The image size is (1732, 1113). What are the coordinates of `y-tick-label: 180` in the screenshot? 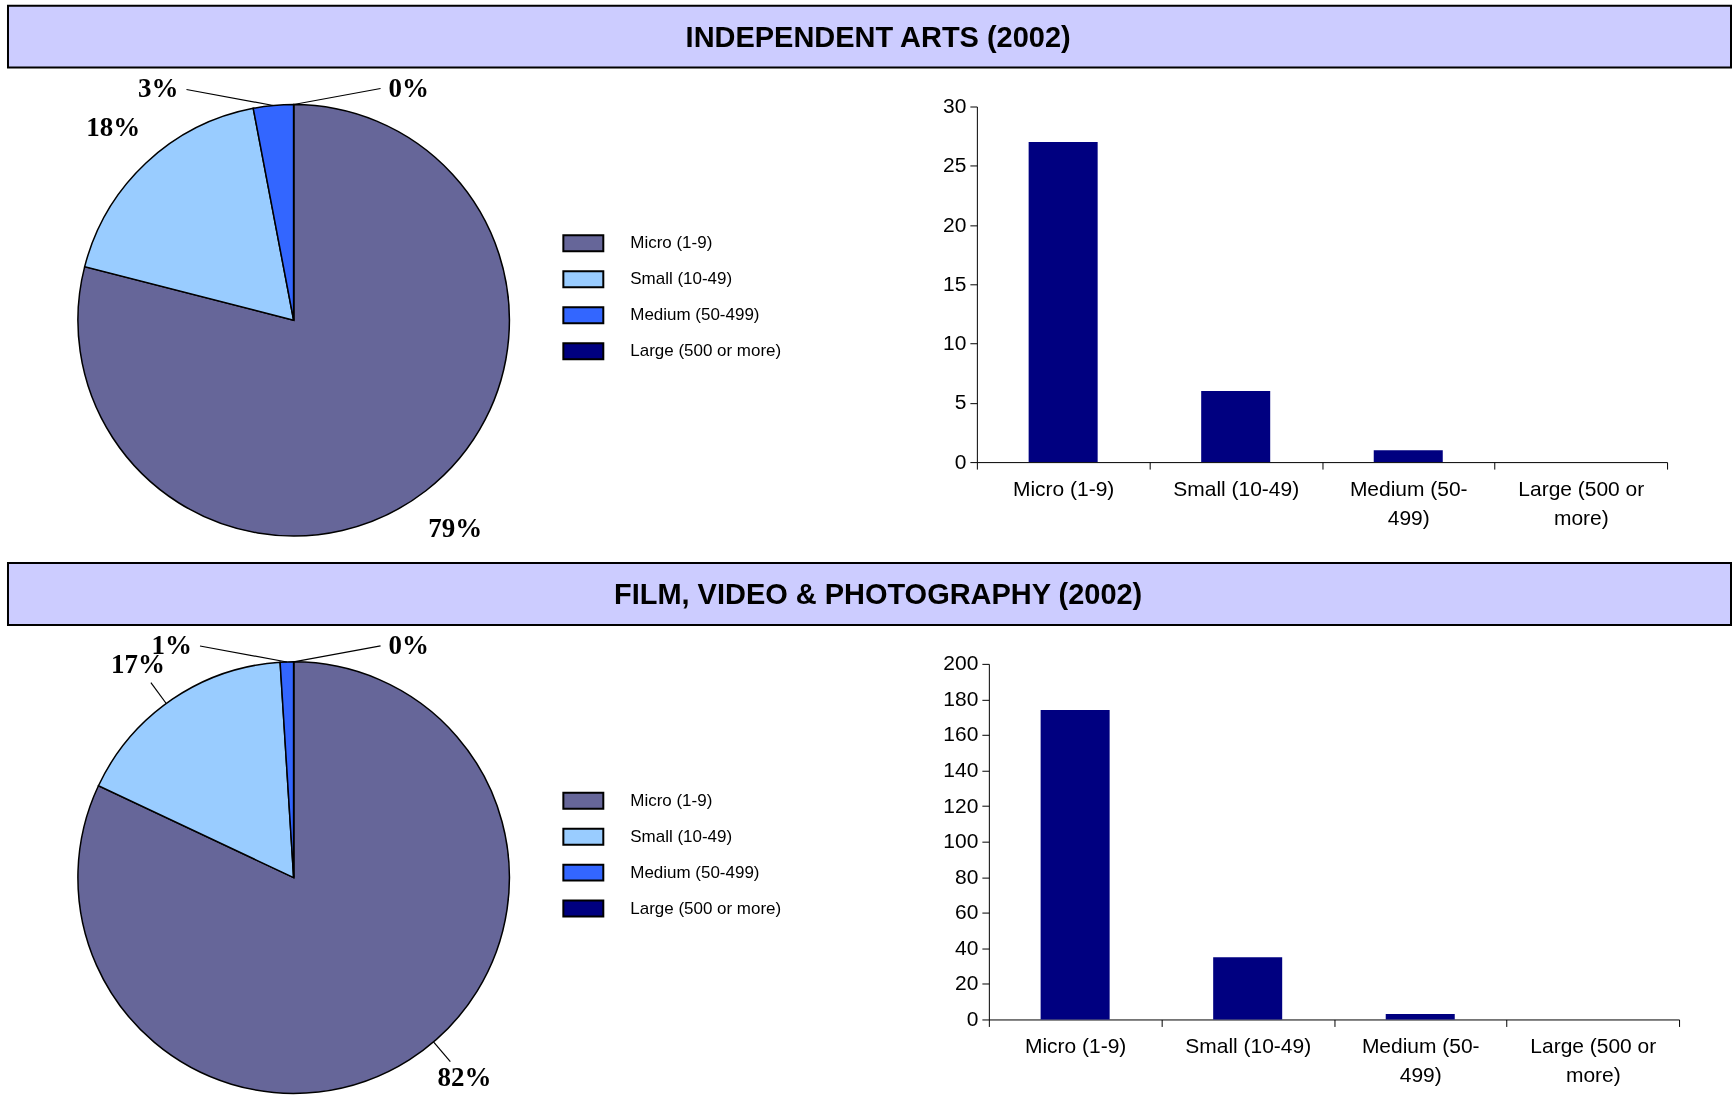 It's located at (961, 698).